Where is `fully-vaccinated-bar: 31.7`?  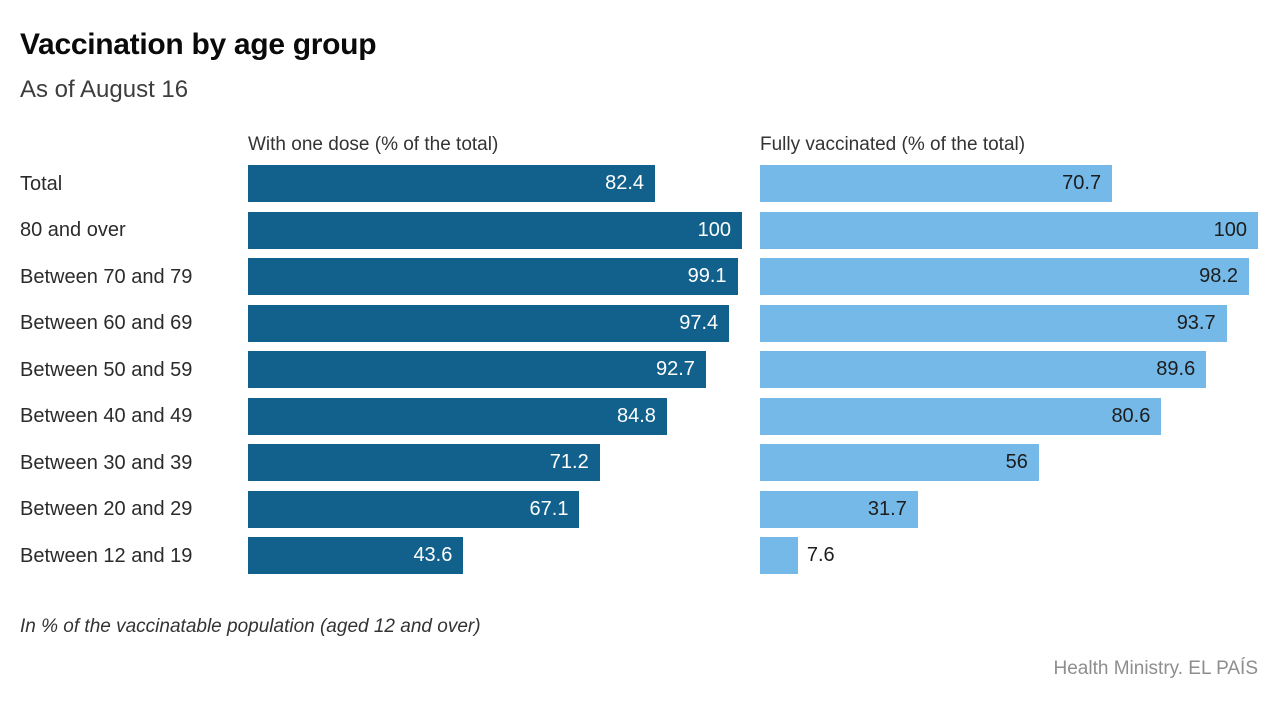 fully-vaccinated-bar: 31.7 is located at coordinates (839, 509).